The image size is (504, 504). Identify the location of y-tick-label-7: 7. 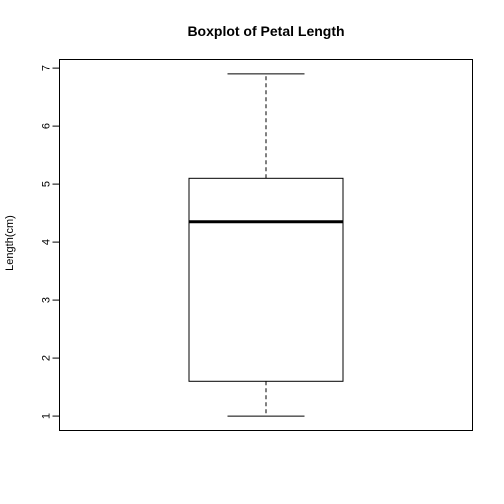
(46, 68).